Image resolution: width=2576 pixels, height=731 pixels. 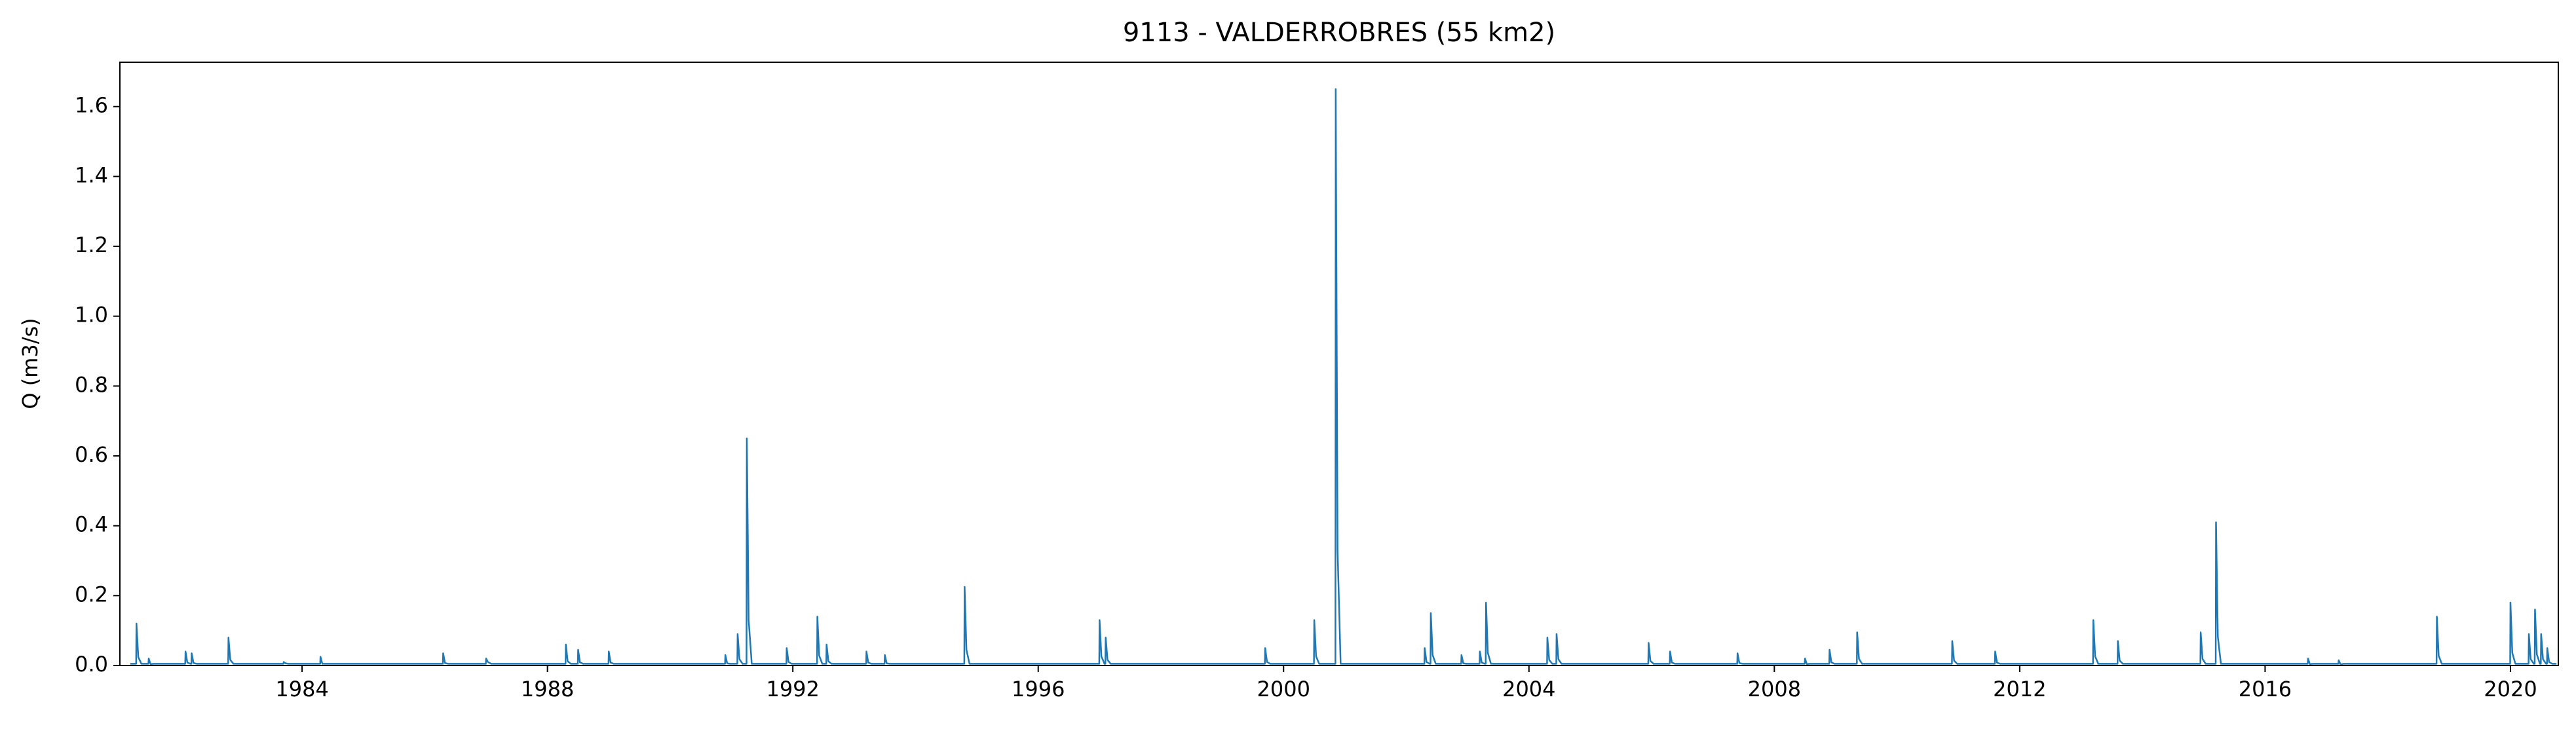 What do you see at coordinates (792, 690) in the screenshot?
I see `x-tick-label: 1992` at bounding box center [792, 690].